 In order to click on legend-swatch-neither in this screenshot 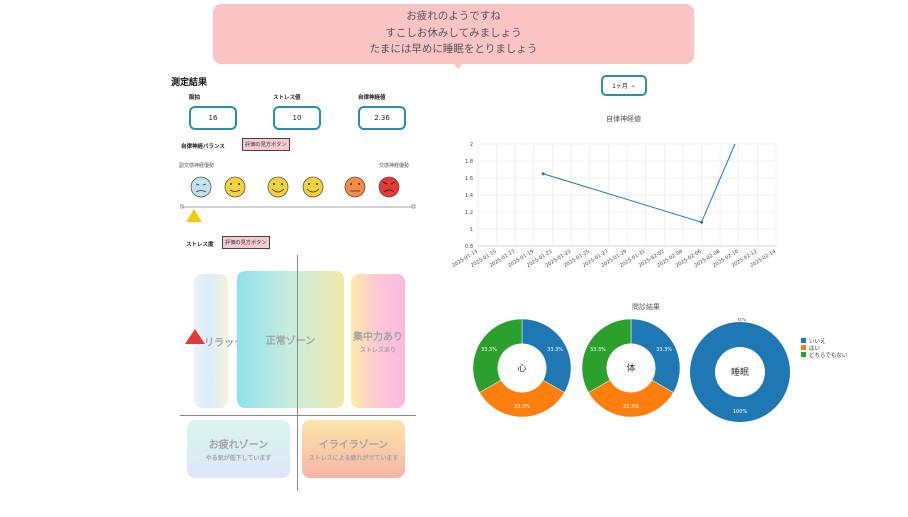, I will do `click(803, 354)`.